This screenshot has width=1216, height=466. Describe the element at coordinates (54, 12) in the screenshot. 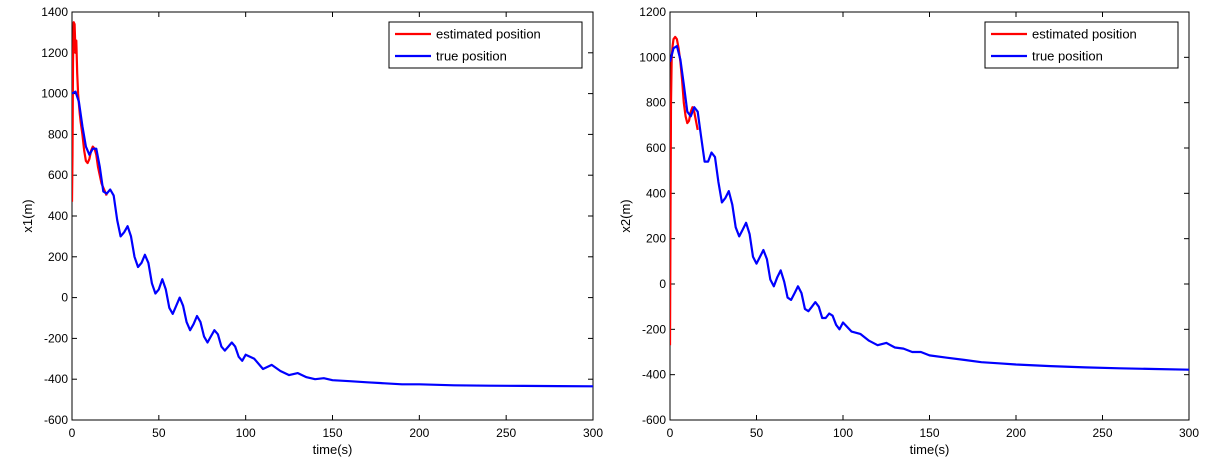

I see `y-tick-label: 1400` at that location.